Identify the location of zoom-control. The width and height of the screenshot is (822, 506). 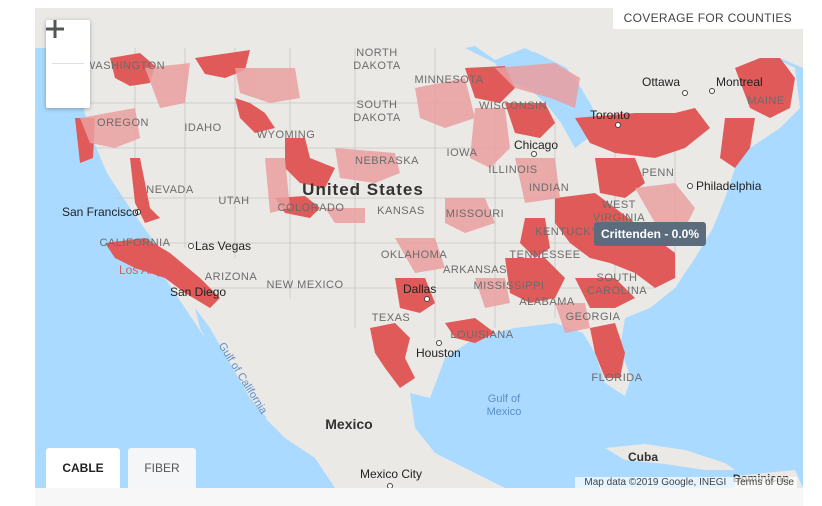
(68, 64).